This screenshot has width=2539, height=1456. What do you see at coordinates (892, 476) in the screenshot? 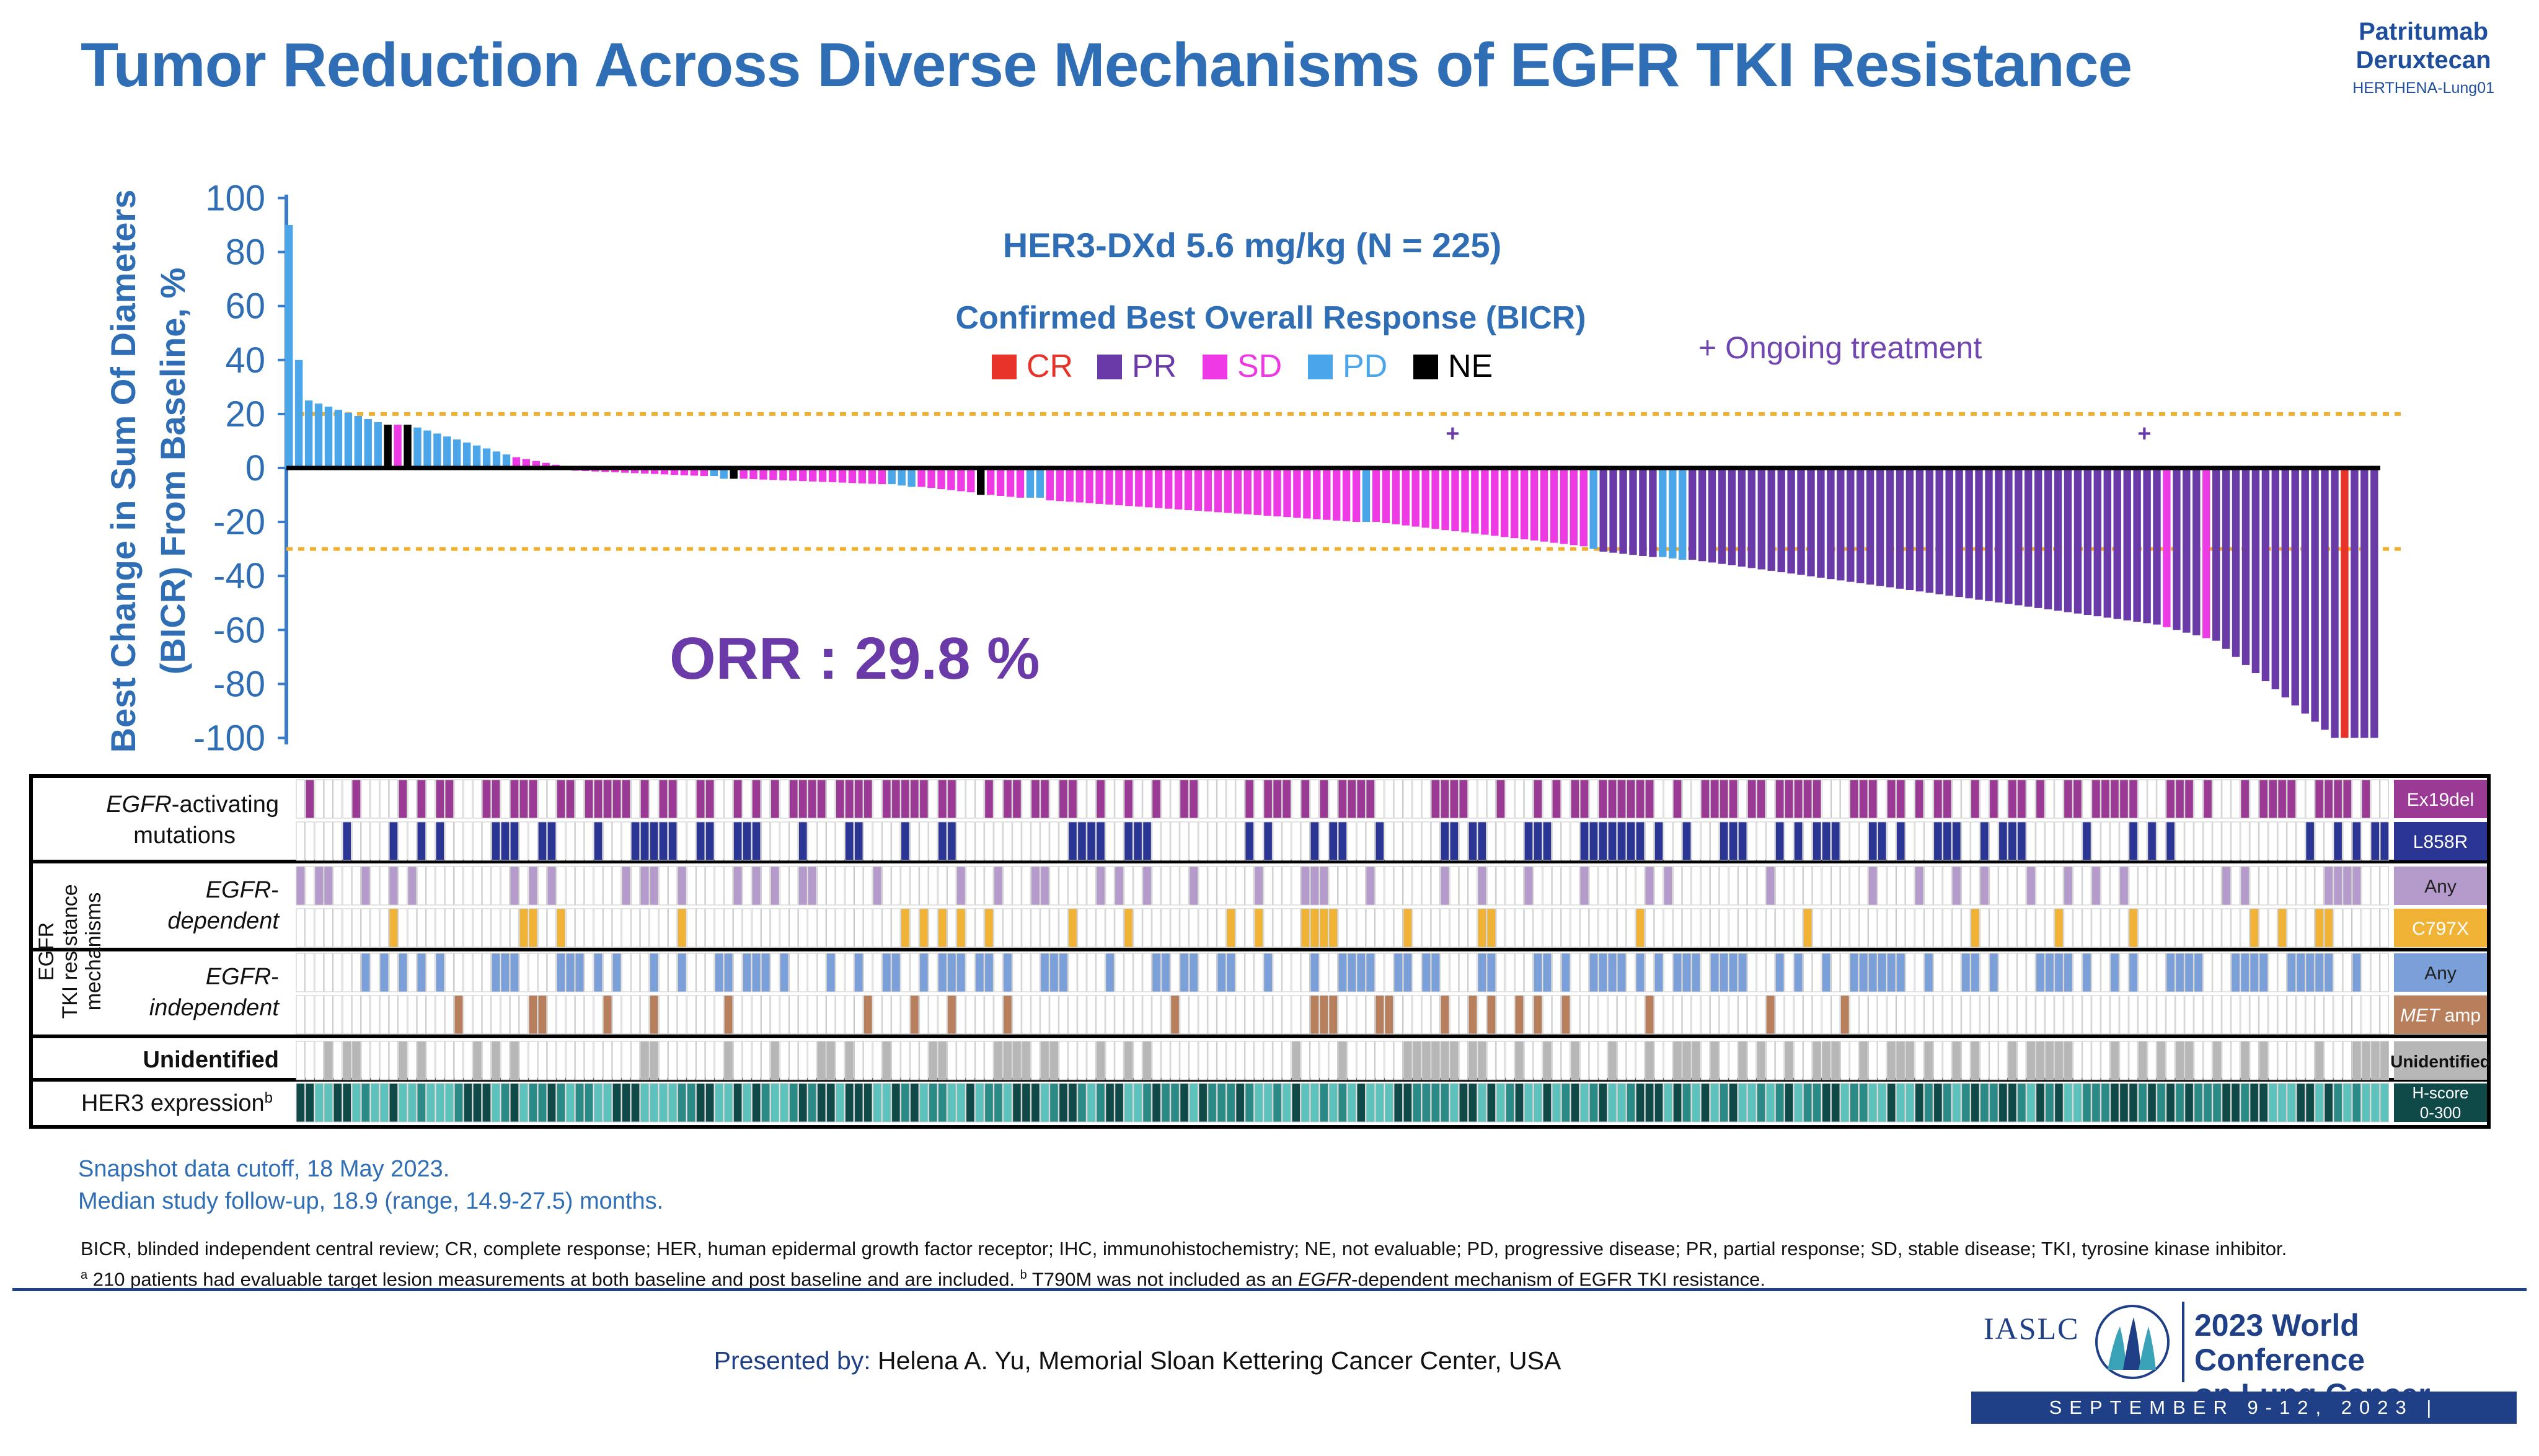
I see `bar-pd` at bounding box center [892, 476].